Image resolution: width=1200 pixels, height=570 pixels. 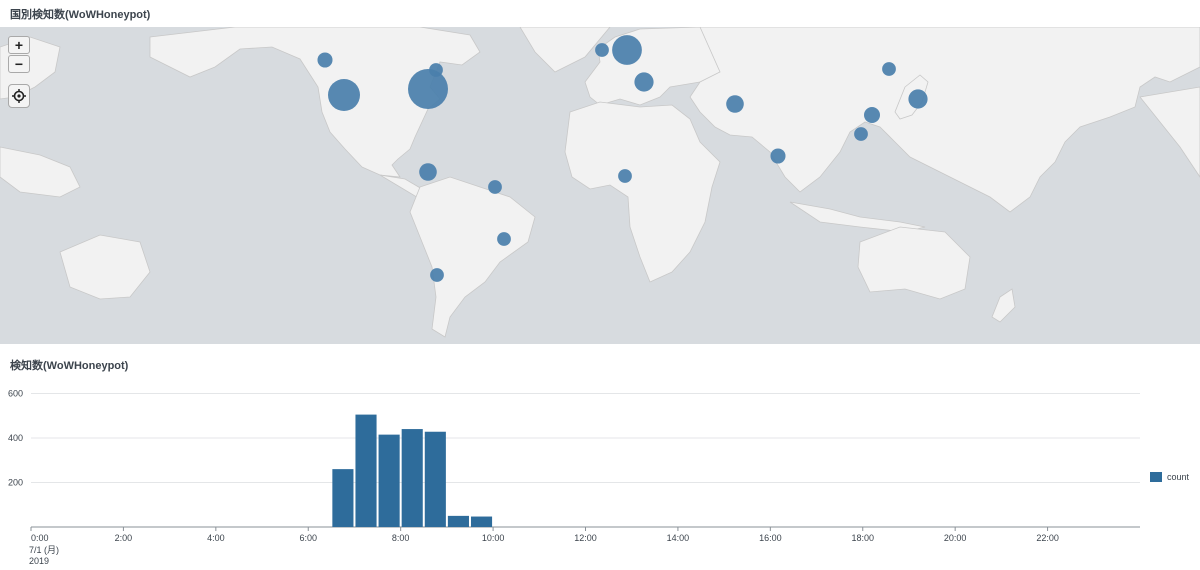 I want to click on new-zealand, so click(x=1003, y=305).